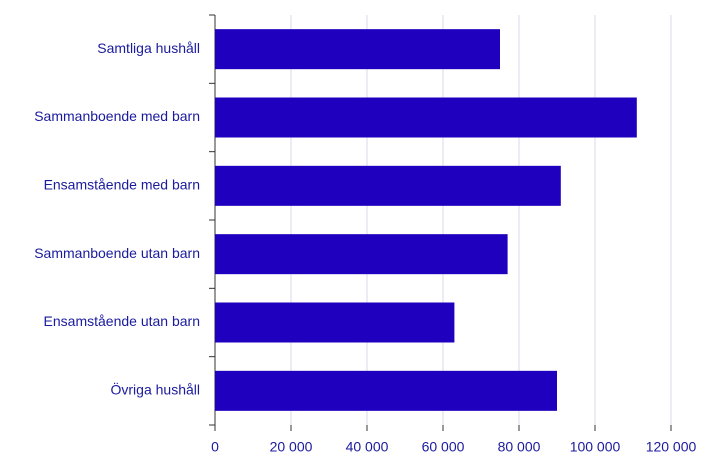 The image size is (715, 472). I want to click on x-tick-label: 60 000, so click(443, 447).